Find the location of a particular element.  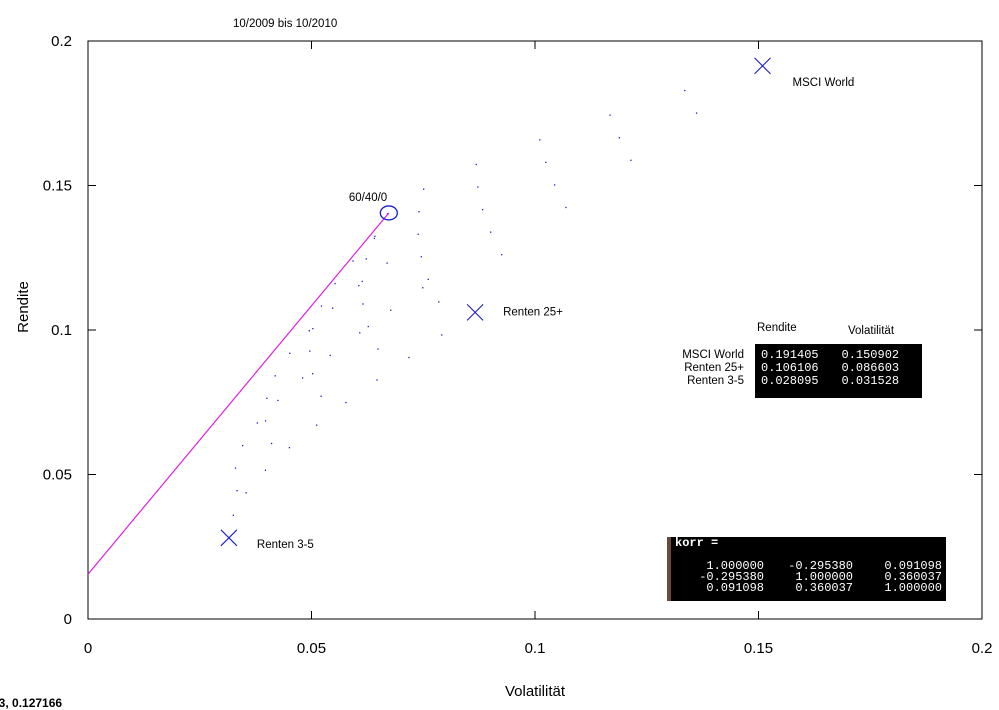

korr-row: 1.000000 -0.295380 0.091098 is located at coordinates (808, 566).